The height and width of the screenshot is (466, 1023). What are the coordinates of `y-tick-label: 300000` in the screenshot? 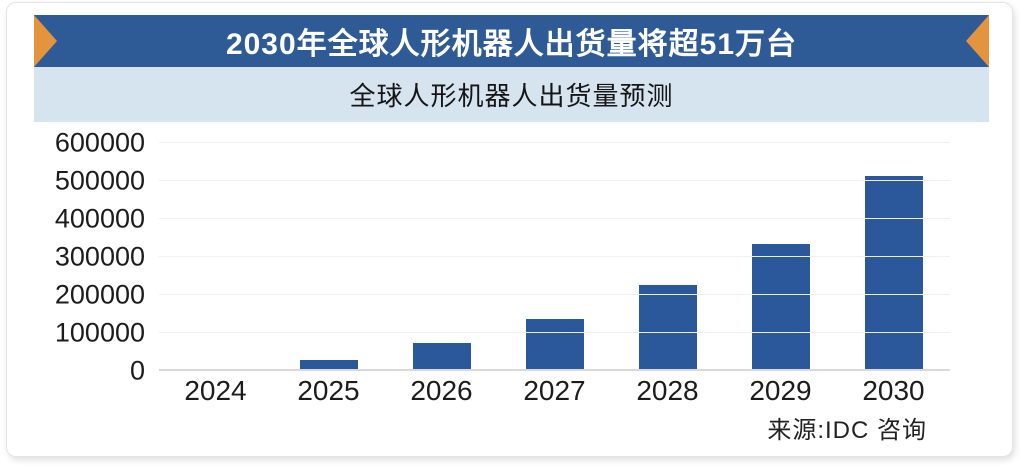 It's located at (99, 256).